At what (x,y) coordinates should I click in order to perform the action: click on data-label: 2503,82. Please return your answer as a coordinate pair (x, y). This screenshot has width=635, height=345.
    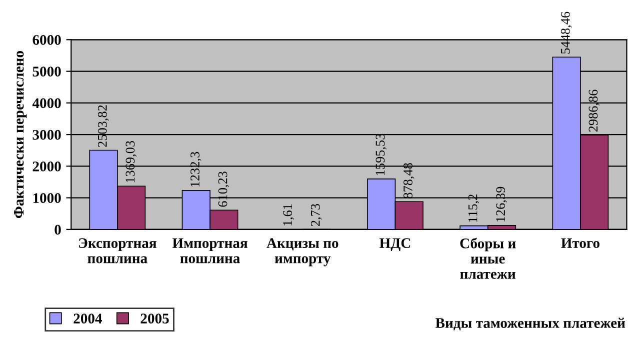
    Looking at the image, I should click on (103, 126).